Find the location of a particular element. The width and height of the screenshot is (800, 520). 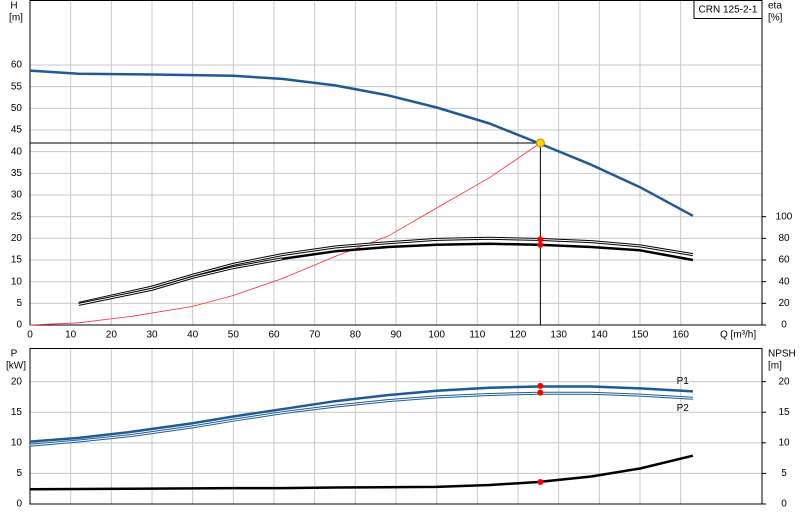

y2-tick-label: 80 is located at coordinates (784, 238).